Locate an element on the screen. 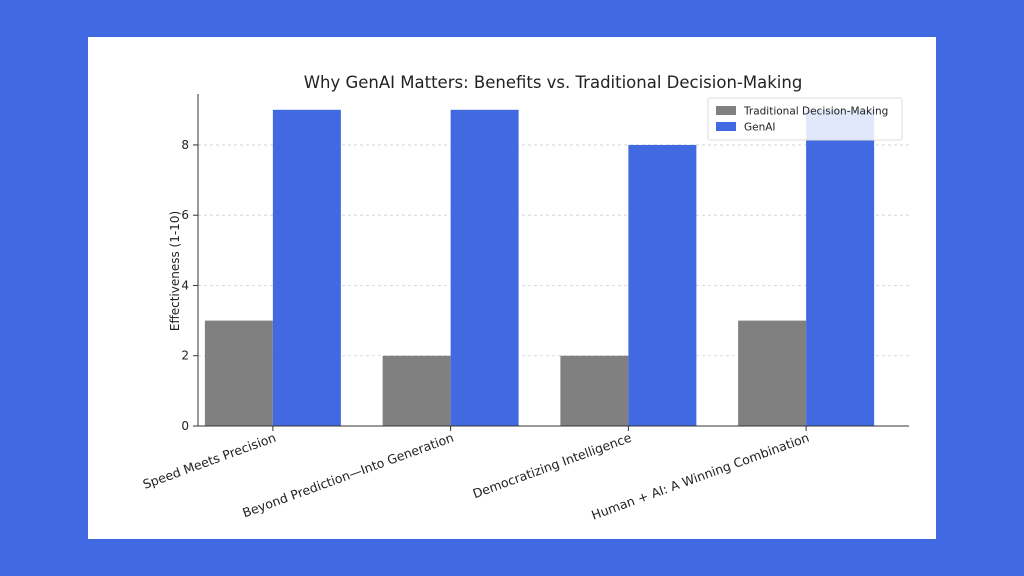  x-tick-label: Speed Meets Precision is located at coordinates (209, 461).